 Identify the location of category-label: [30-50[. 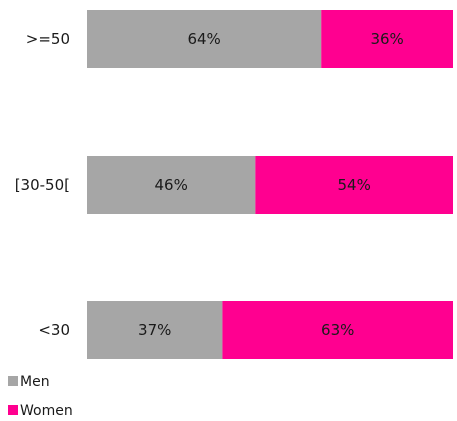
(42, 185).